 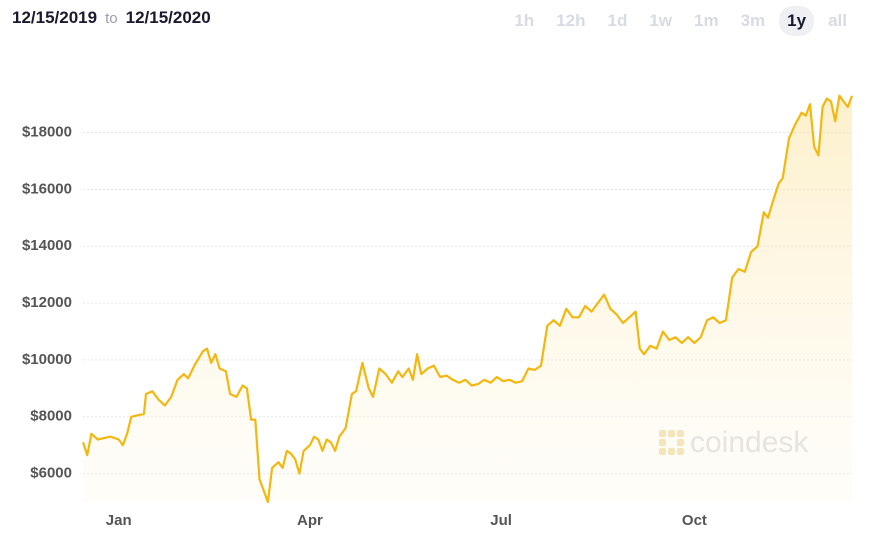 I want to click on range-button: 1w, so click(x=661, y=20).